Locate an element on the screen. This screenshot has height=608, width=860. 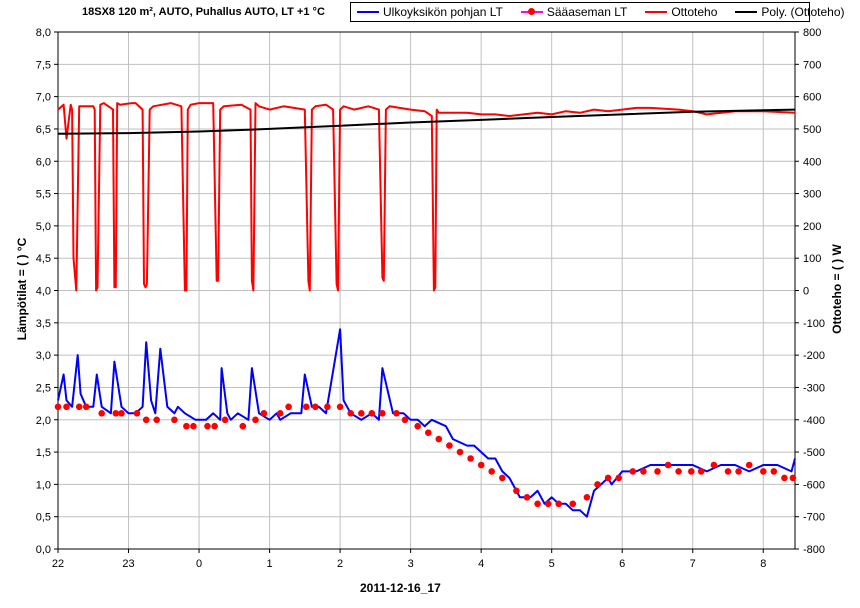
x-tick-label: 3 is located at coordinates (411, 564).